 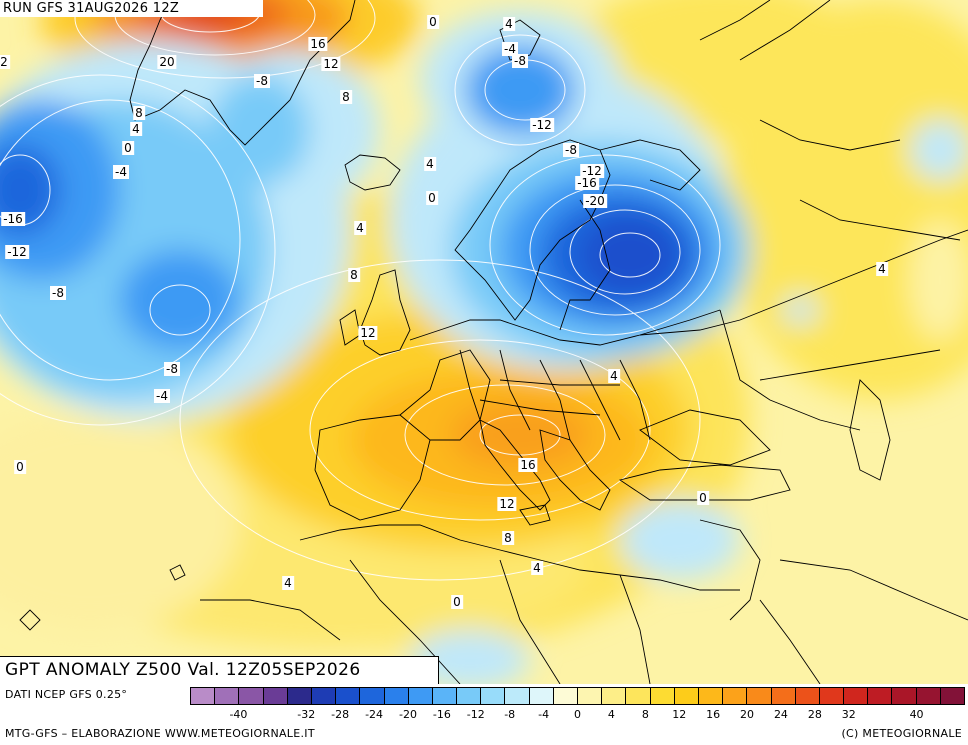 I want to click on legend-tick-label: 4, so click(x=611, y=714).